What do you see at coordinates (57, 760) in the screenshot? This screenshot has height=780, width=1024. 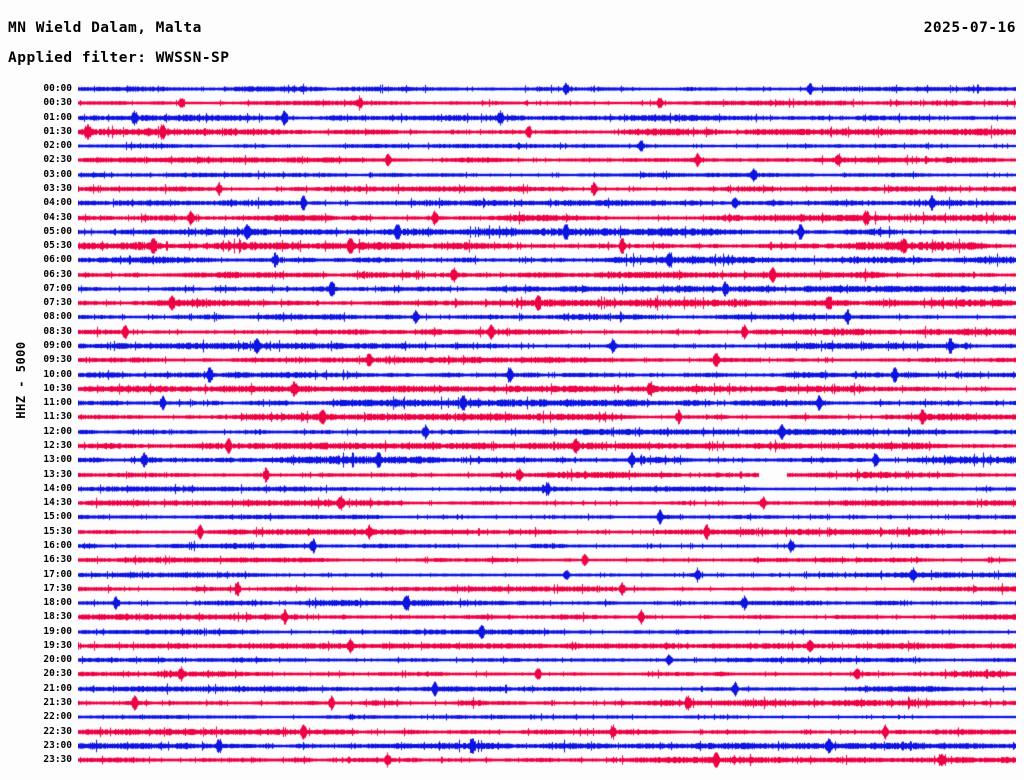 I see `trace-row-time-label: 23:30` at bounding box center [57, 760].